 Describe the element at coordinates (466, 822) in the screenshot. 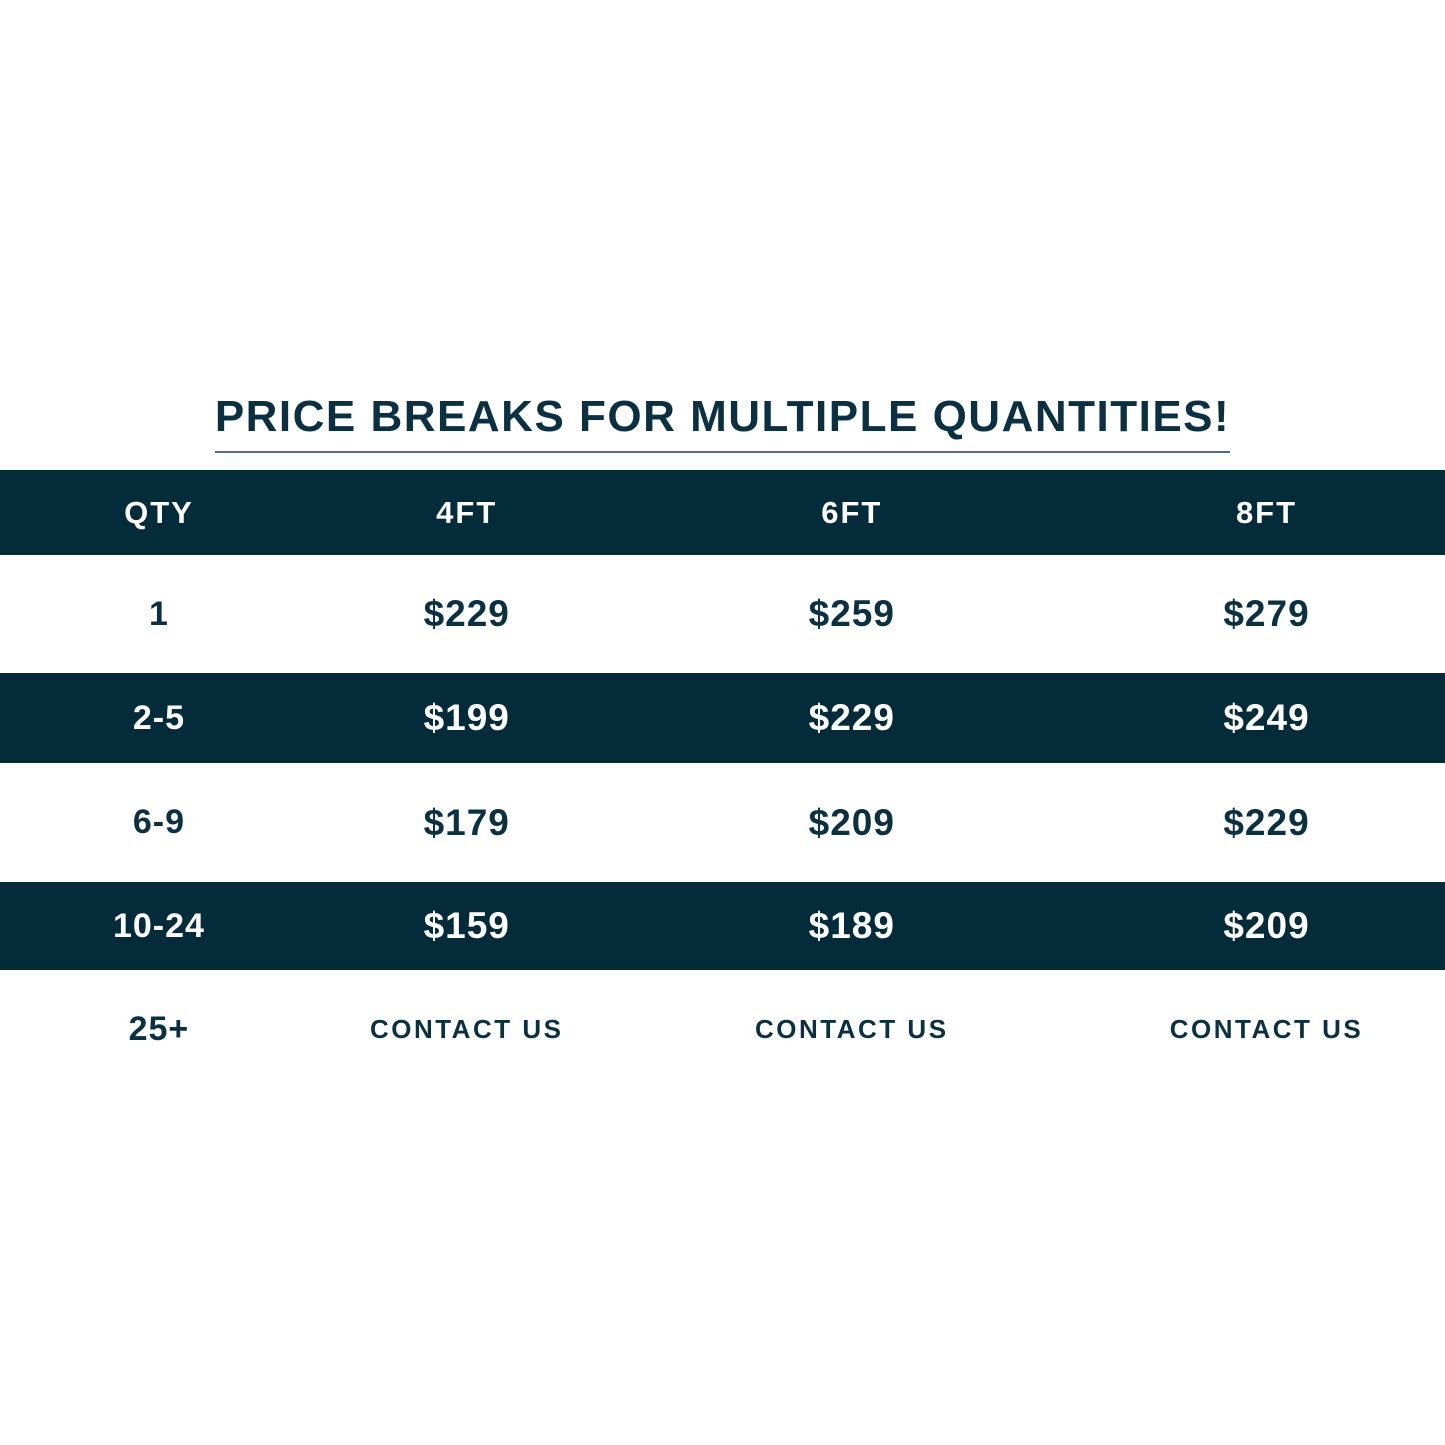

I see `price-cell: $179` at that location.